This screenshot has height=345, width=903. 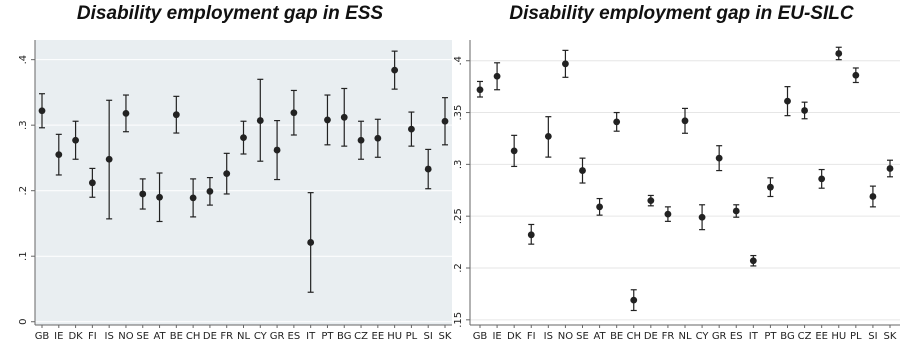 I want to click on ess-chart-title: Disability employment gap in ESS, so click(x=230, y=13).